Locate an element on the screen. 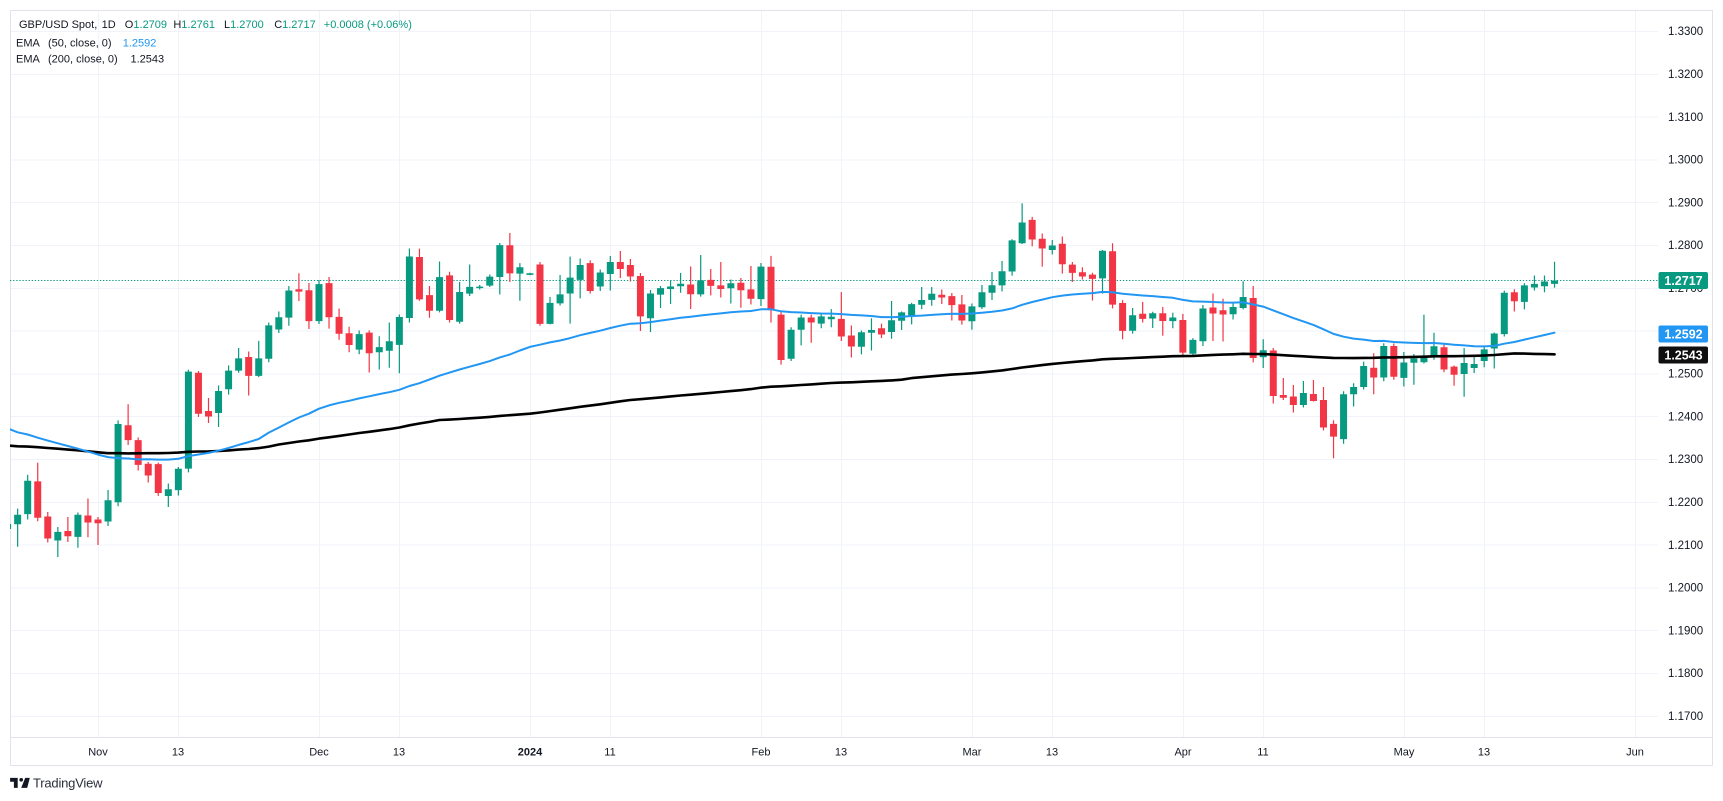  svg-text: 1.1800 is located at coordinates (1685, 674).